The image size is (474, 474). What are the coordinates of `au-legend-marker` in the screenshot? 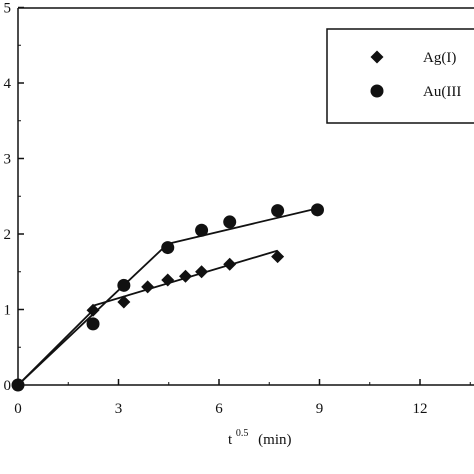 It's located at (377, 91).